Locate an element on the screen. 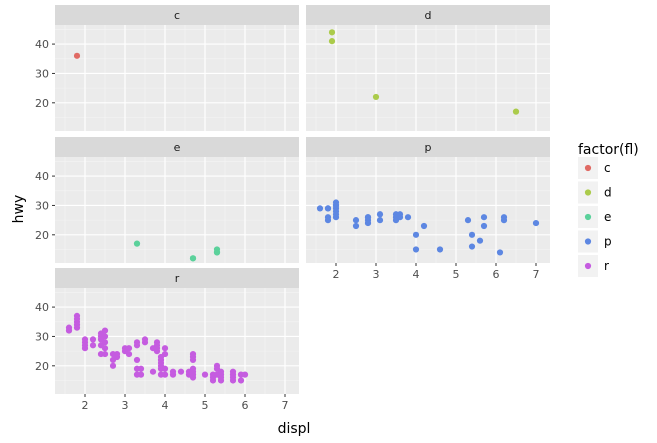 The width and height of the screenshot is (657, 443). facet-strip-label: r is located at coordinates (177, 278).